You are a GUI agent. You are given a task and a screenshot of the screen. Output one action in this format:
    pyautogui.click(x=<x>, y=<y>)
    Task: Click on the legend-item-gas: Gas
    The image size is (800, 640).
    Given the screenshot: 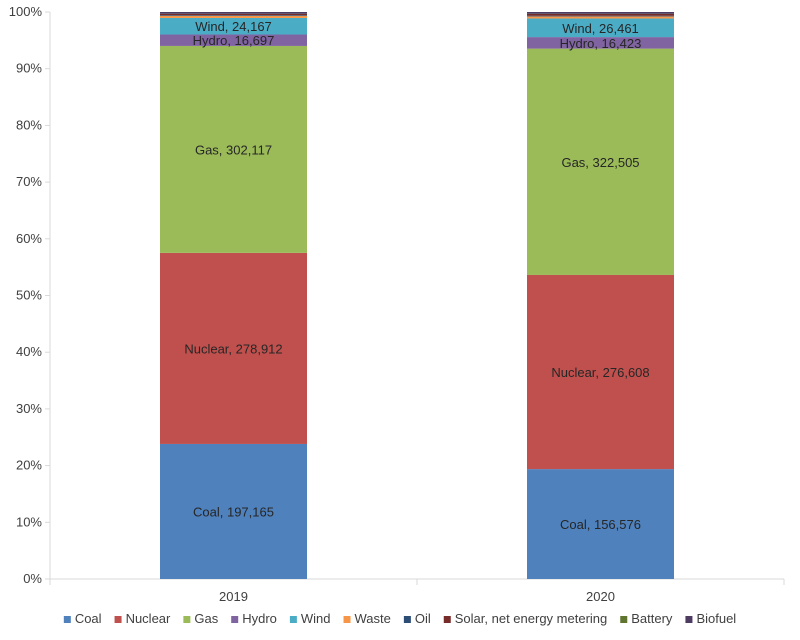 What is the action you would take?
    pyautogui.click(x=201, y=618)
    